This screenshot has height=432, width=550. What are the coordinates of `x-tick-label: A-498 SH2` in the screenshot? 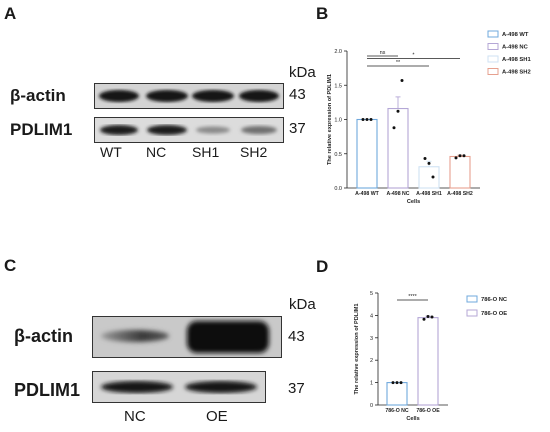 It's located at (460, 194).